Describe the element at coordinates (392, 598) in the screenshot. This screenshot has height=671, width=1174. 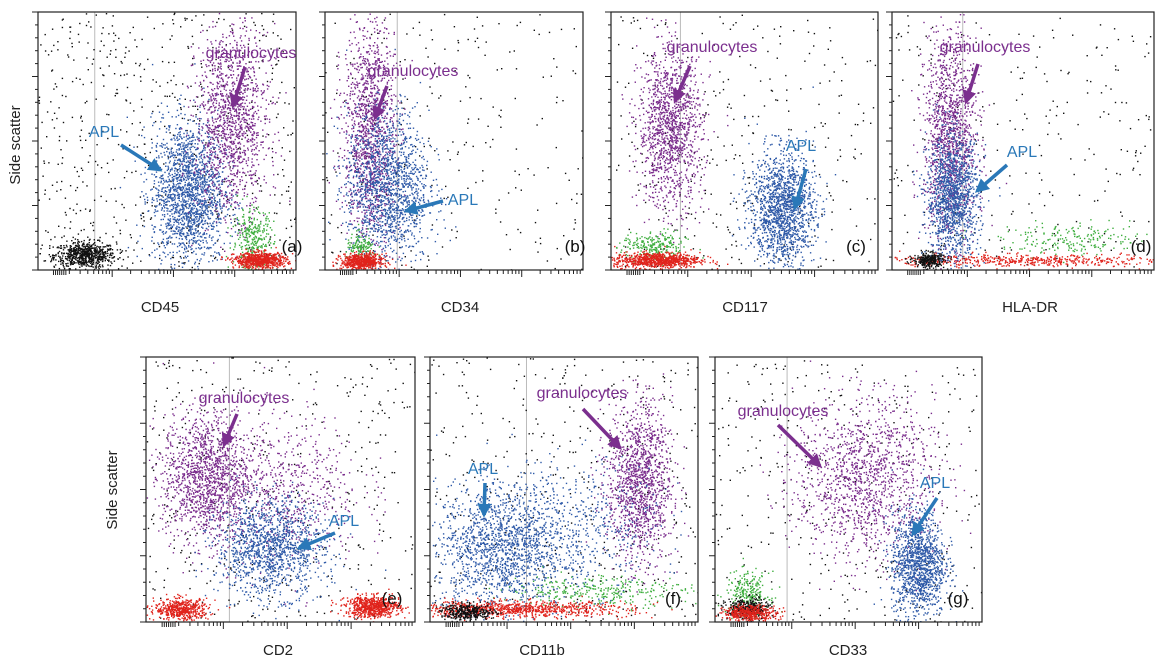
I see `panel-letter-e: (e)` at that location.